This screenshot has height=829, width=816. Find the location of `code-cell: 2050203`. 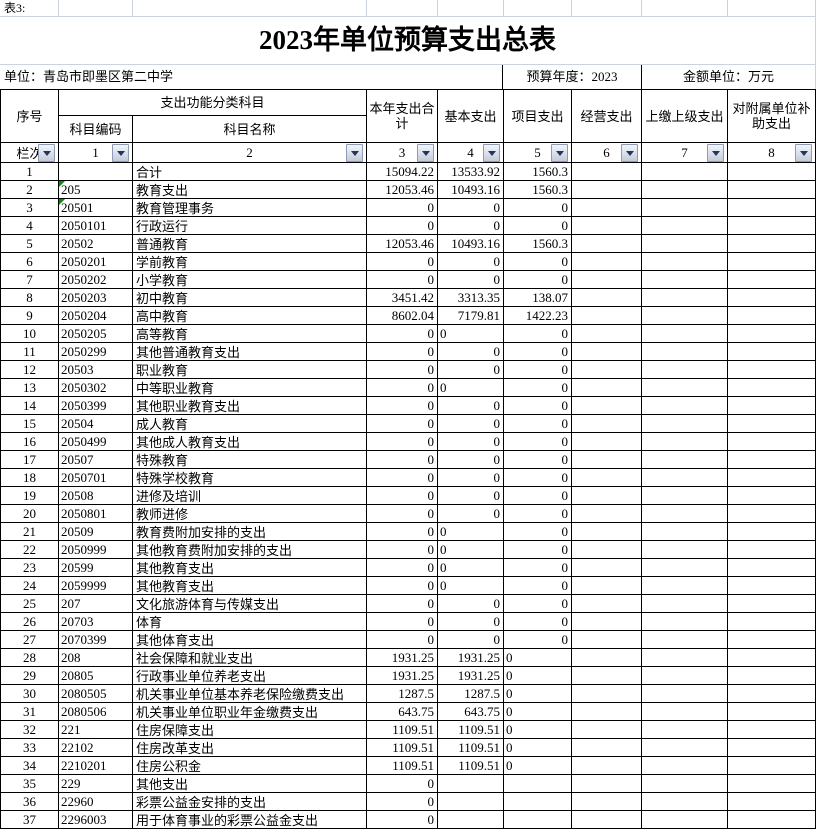

code-cell: 2050203 is located at coordinates (96, 298).